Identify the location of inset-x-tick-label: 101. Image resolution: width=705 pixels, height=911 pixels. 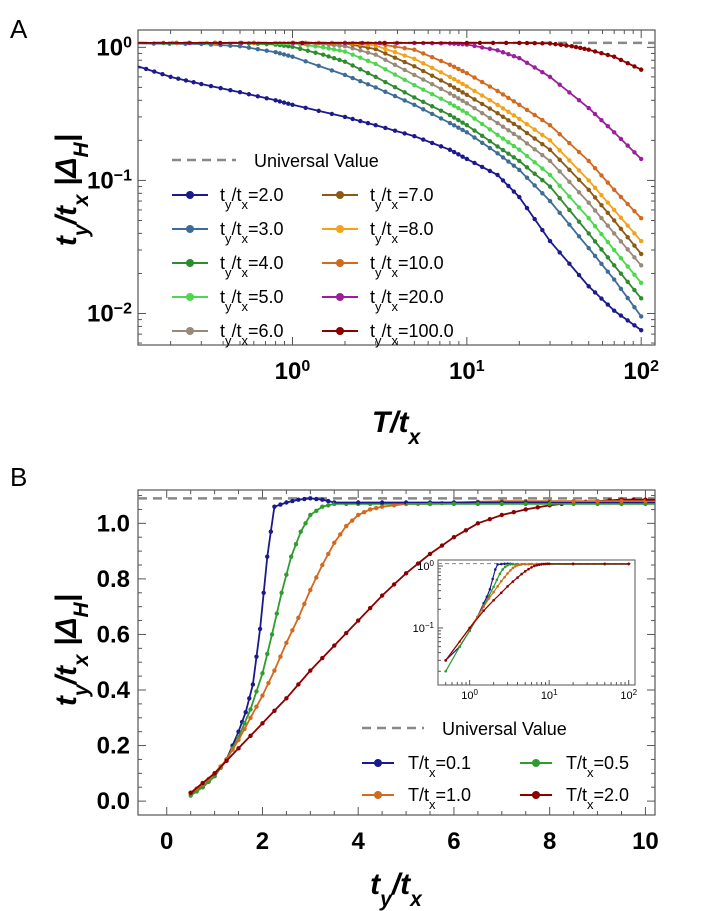
(549, 695).